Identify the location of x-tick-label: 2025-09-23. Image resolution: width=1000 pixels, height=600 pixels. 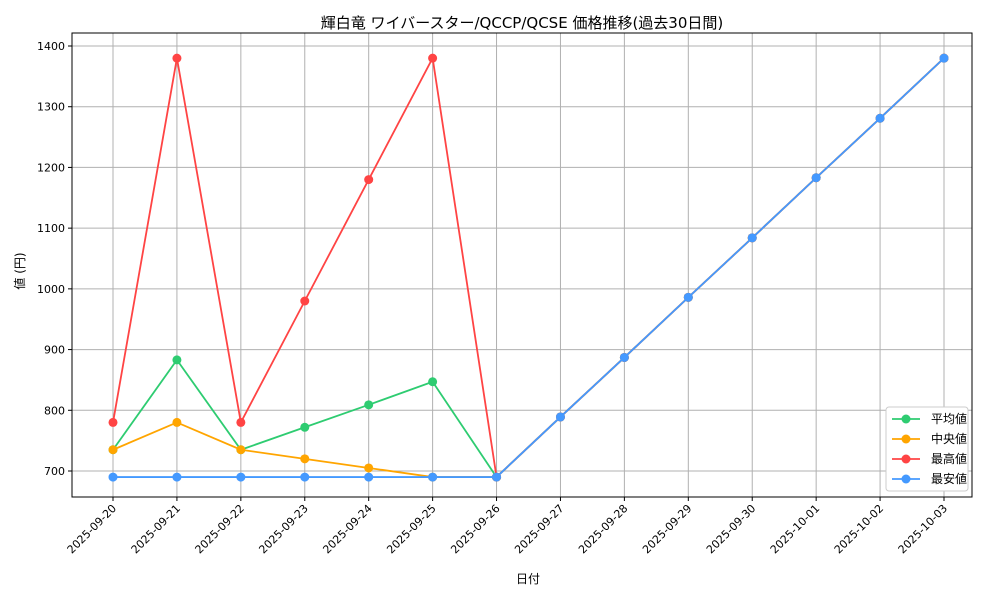
(283, 529).